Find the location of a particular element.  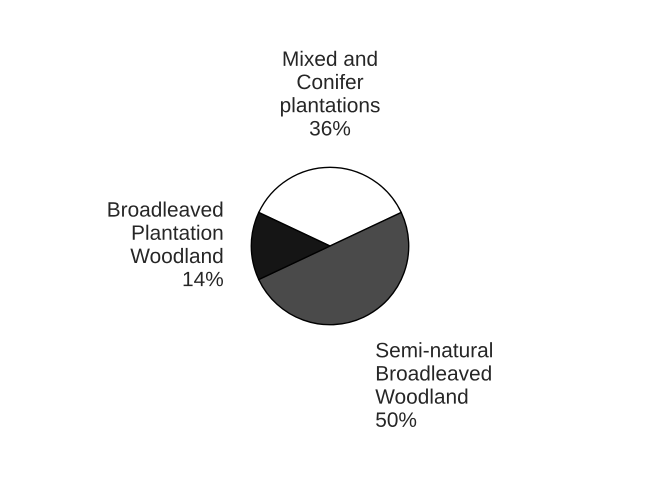

data-label: 14% is located at coordinates (203, 279).